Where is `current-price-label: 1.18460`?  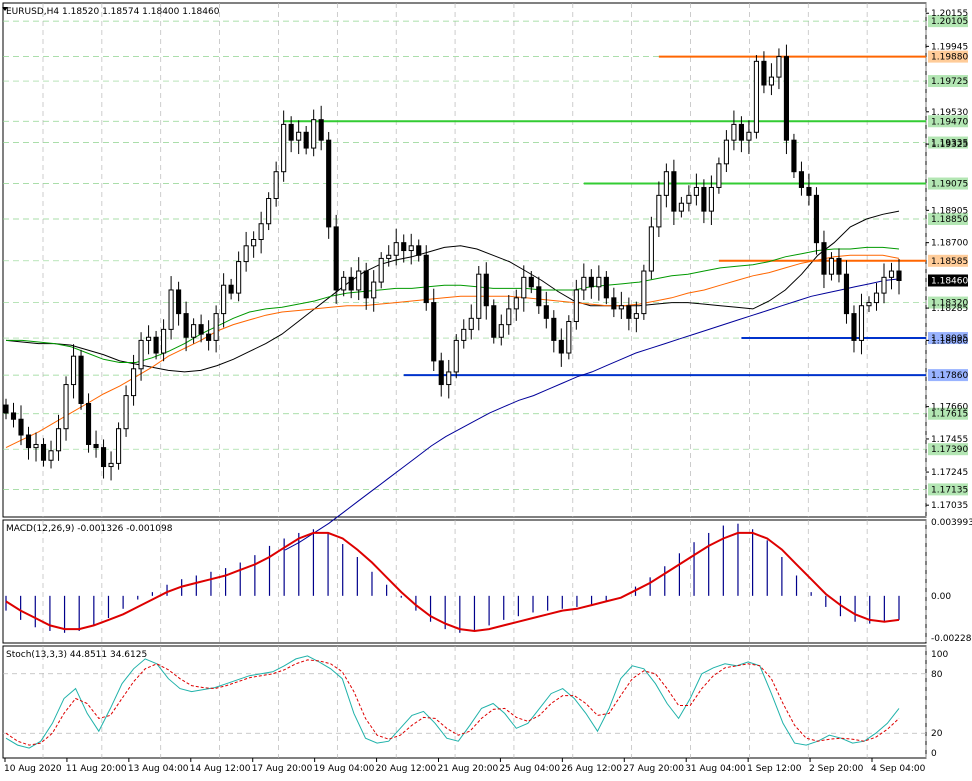
current-price-label: 1.18460 is located at coordinates (949, 281).